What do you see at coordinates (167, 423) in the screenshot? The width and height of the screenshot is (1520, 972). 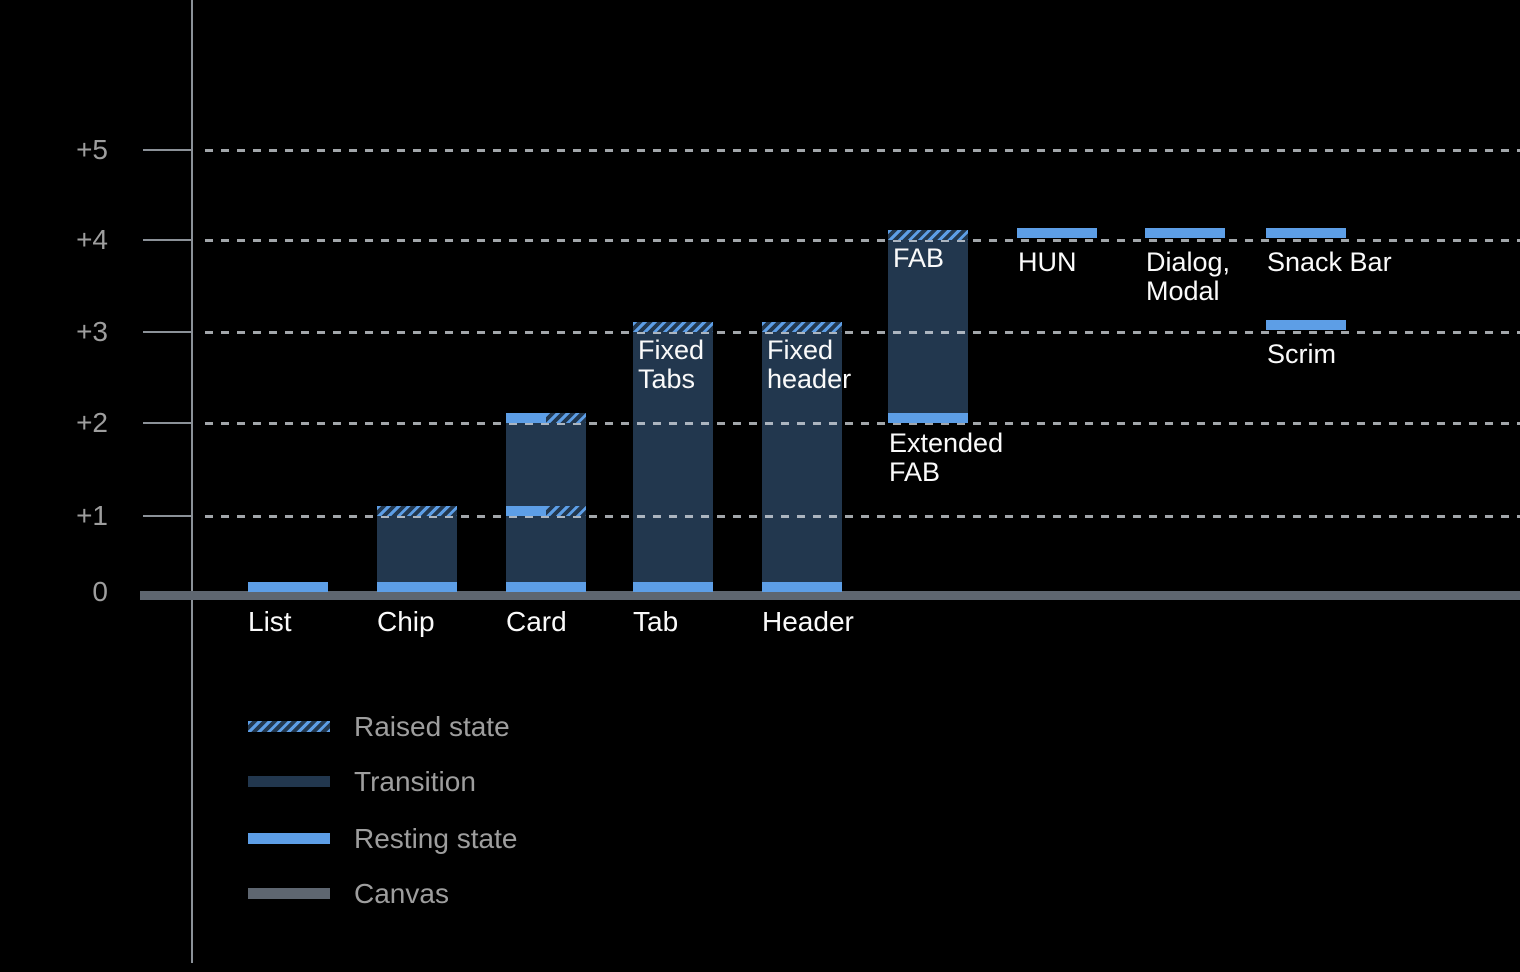 I see `y-tick-+2` at bounding box center [167, 423].